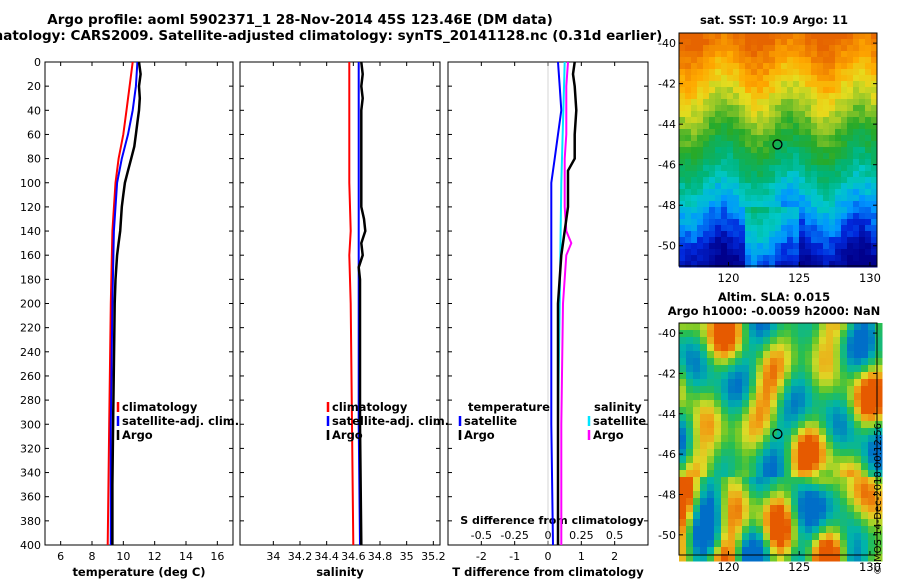  What do you see at coordinates (30, 231) in the screenshot?
I see `y-tick-label: 140` at bounding box center [30, 231].